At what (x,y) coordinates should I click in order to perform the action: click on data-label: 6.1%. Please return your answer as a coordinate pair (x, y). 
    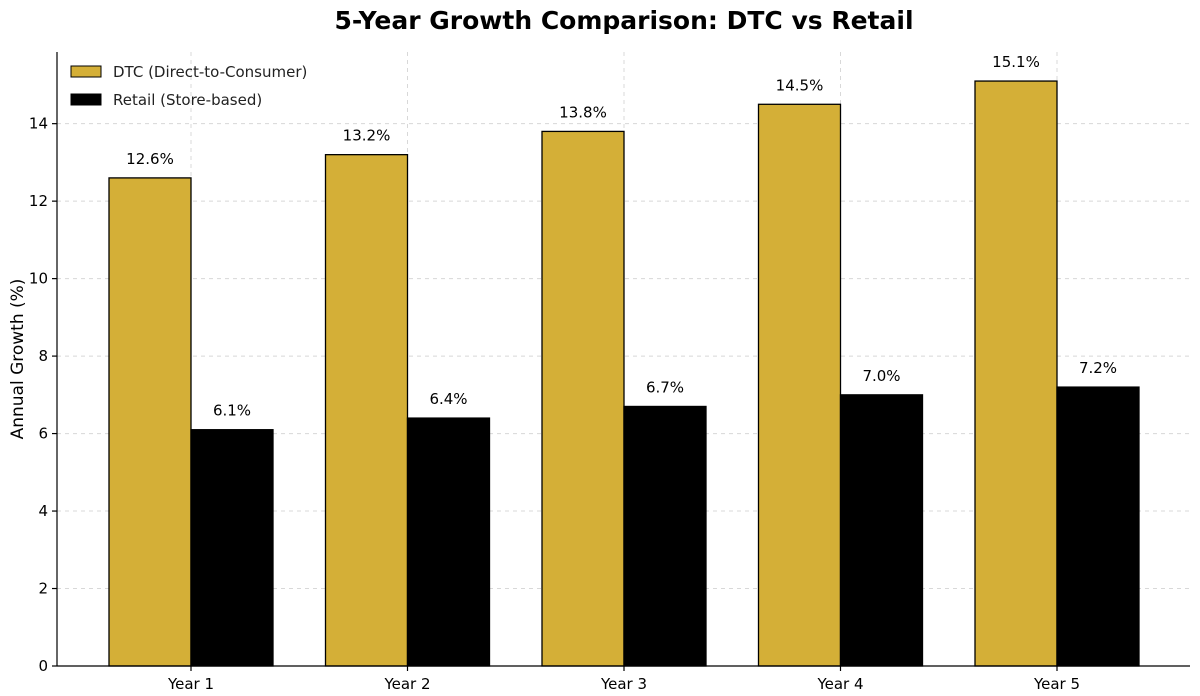
    Looking at the image, I should click on (232, 411).